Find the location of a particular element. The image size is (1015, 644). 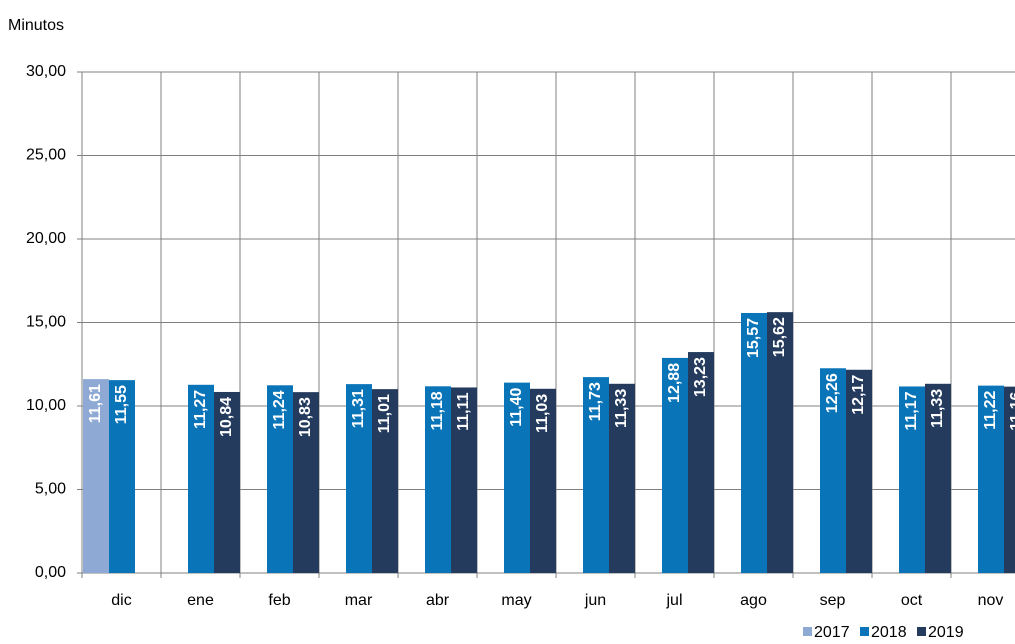

value-label: 11,17 is located at coordinates (911, 410).